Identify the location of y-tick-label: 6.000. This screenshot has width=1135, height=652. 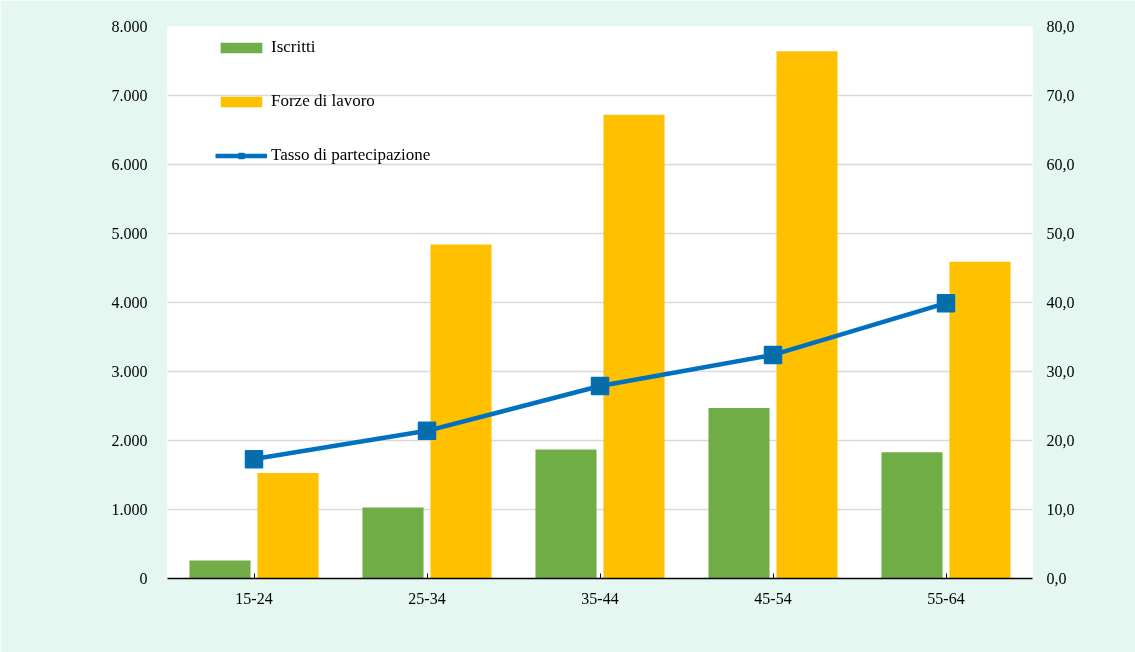
(129, 164).